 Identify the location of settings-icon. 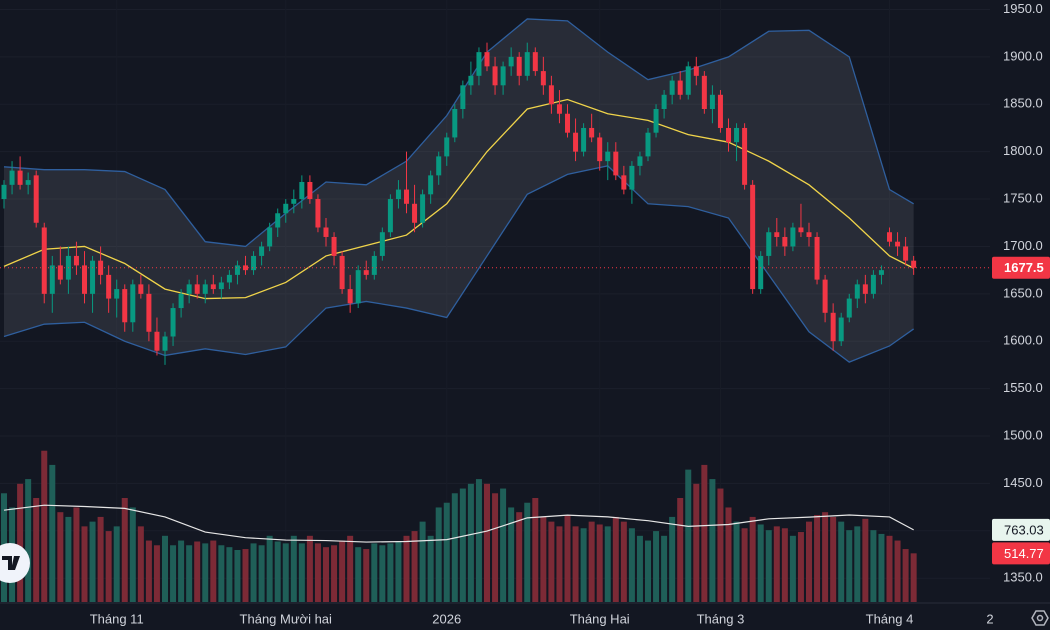
(1040, 618).